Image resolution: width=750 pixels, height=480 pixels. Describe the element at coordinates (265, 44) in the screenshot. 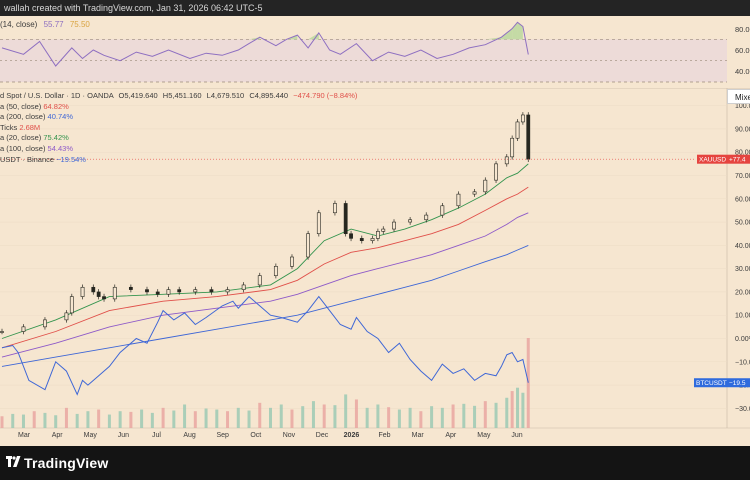

I see `rsi-line` at that location.